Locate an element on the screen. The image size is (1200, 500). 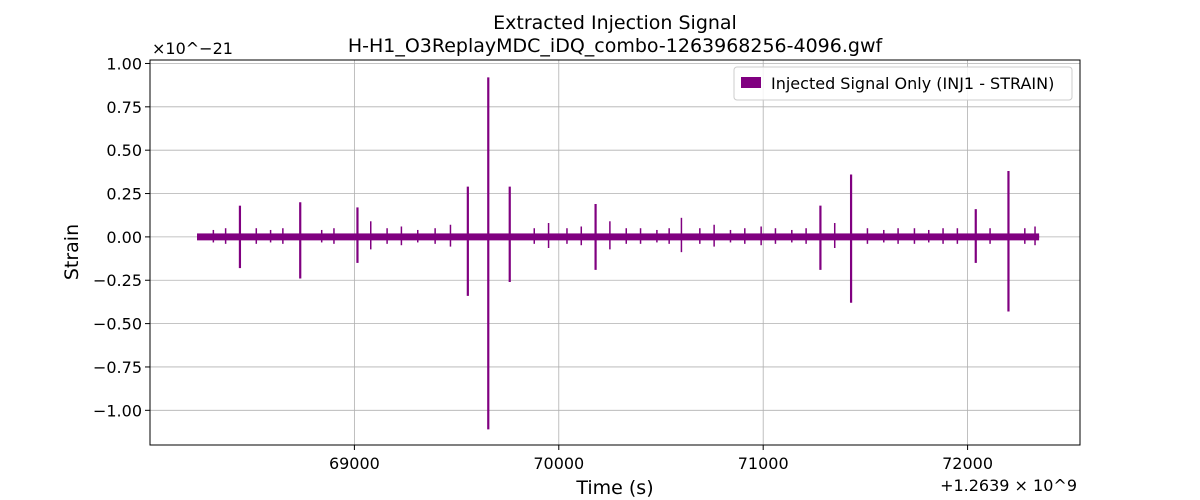
x-offset-label: +1.2639 × 10^9 is located at coordinates (1008, 485).